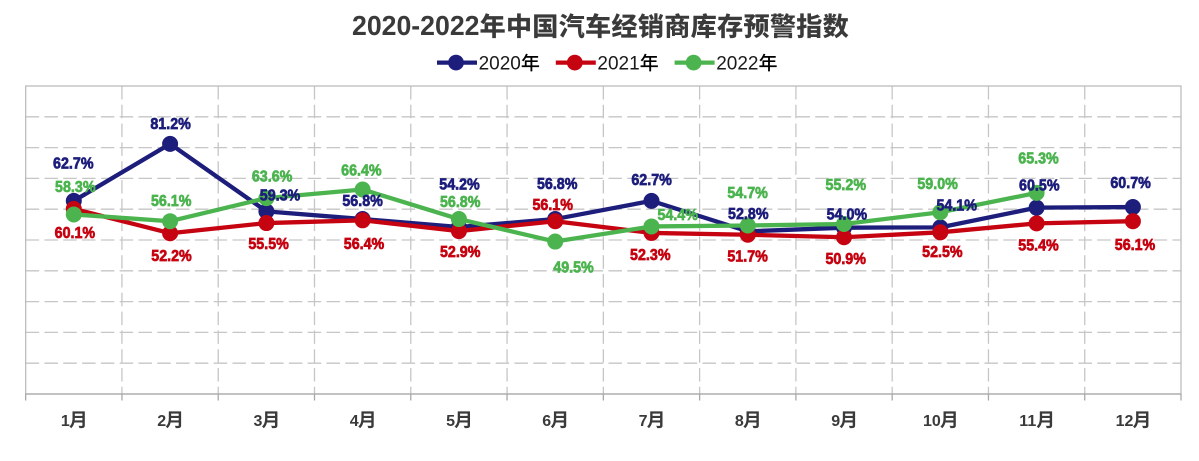 Image resolution: width=1199 pixels, height=461 pixels. Describe the element at coordinates (737, 63) in the screenshot. I see `svg-text: 2022` at that location.